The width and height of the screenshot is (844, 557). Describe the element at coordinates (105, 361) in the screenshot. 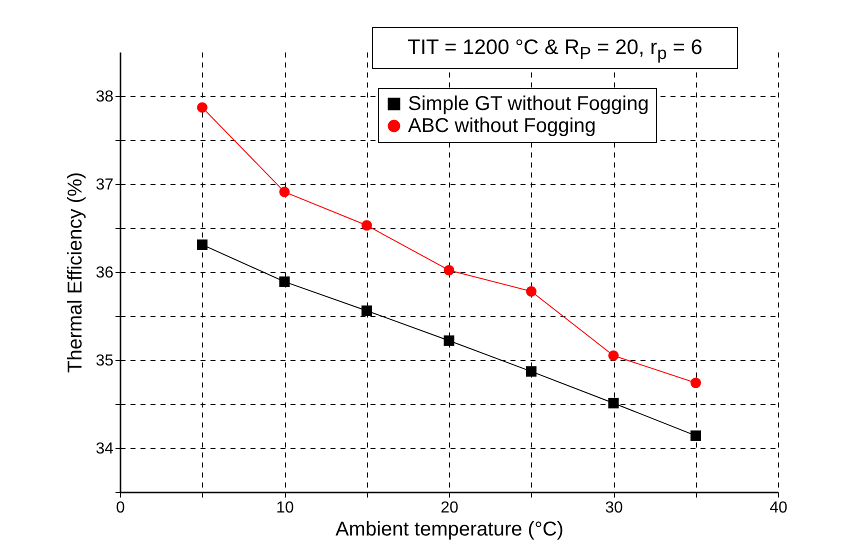

I see `y-tick-label: 35` at that location.